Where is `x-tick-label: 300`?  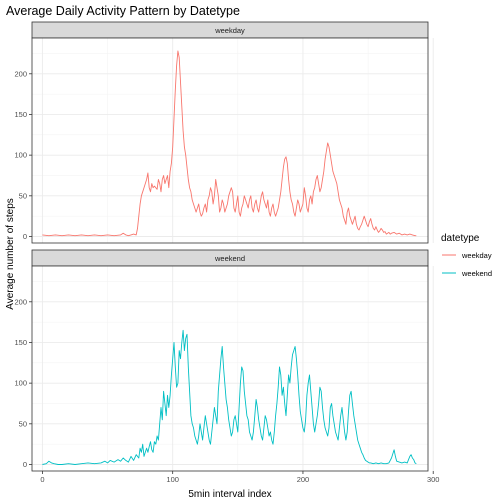
x-tick-label: 300 is located at coordinates (433, 479).